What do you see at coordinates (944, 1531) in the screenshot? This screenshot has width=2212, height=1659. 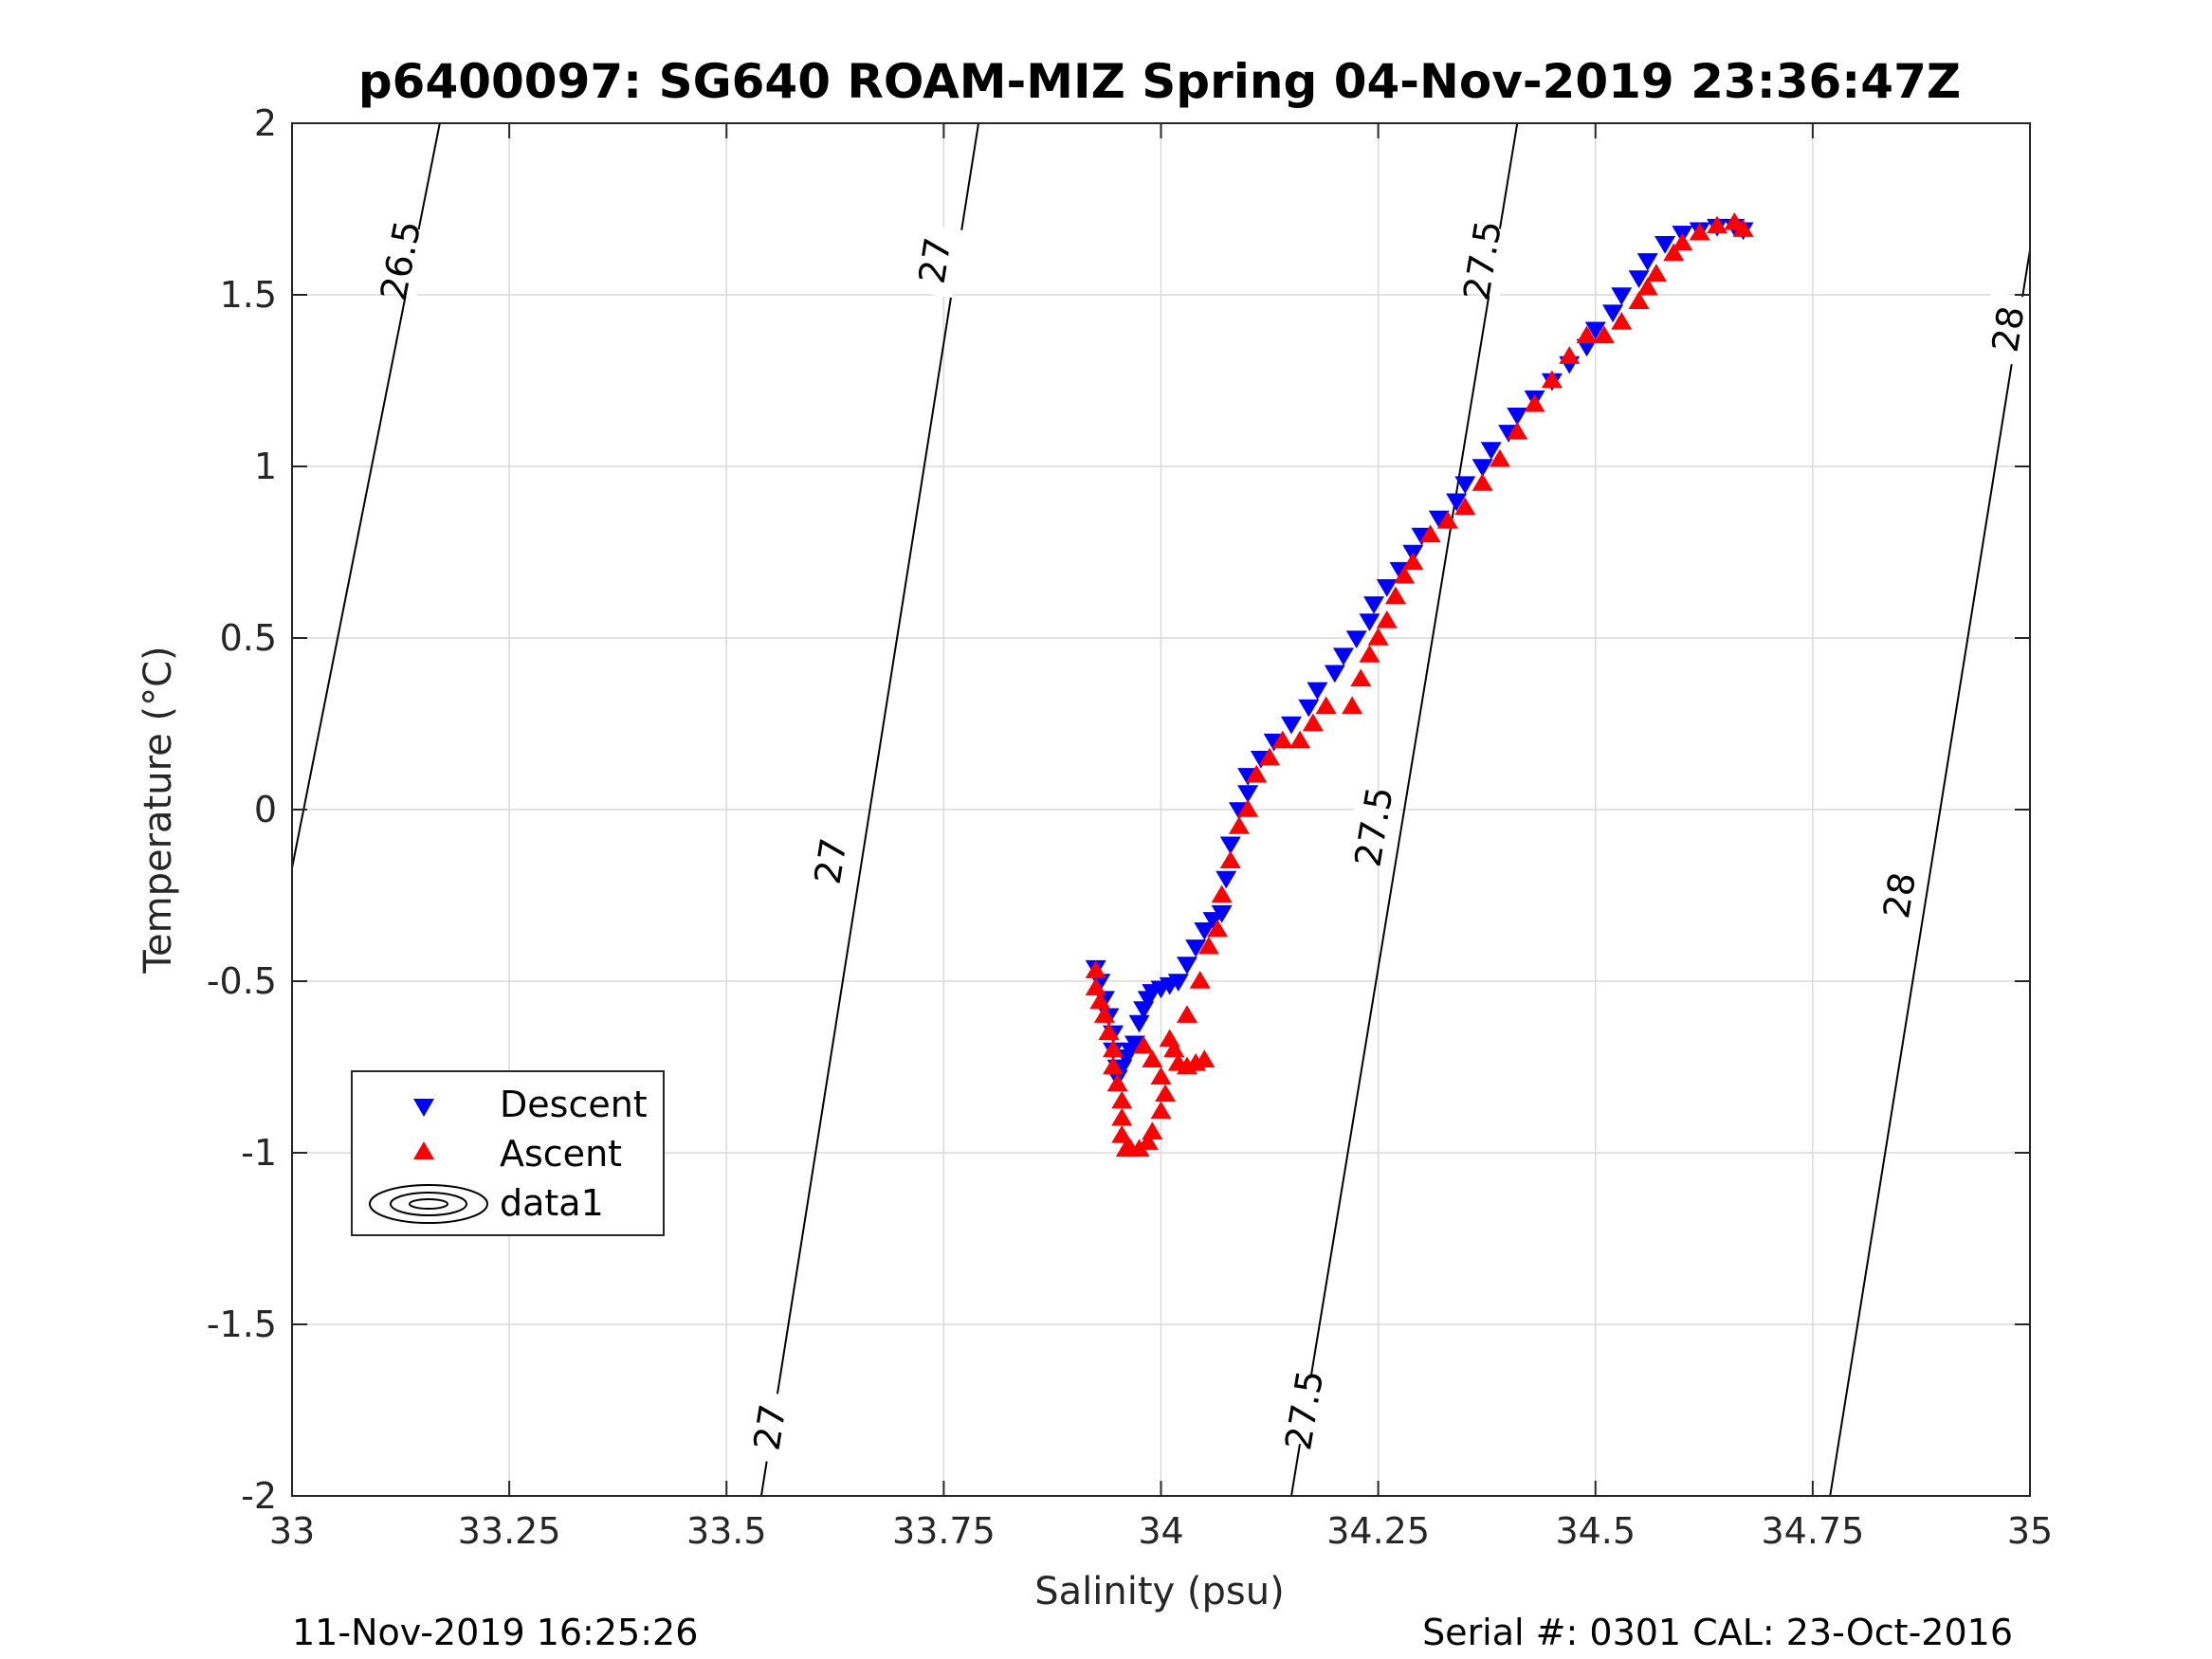 I see `x-tick-label: 33.75` at bounding box center [944, 1531].